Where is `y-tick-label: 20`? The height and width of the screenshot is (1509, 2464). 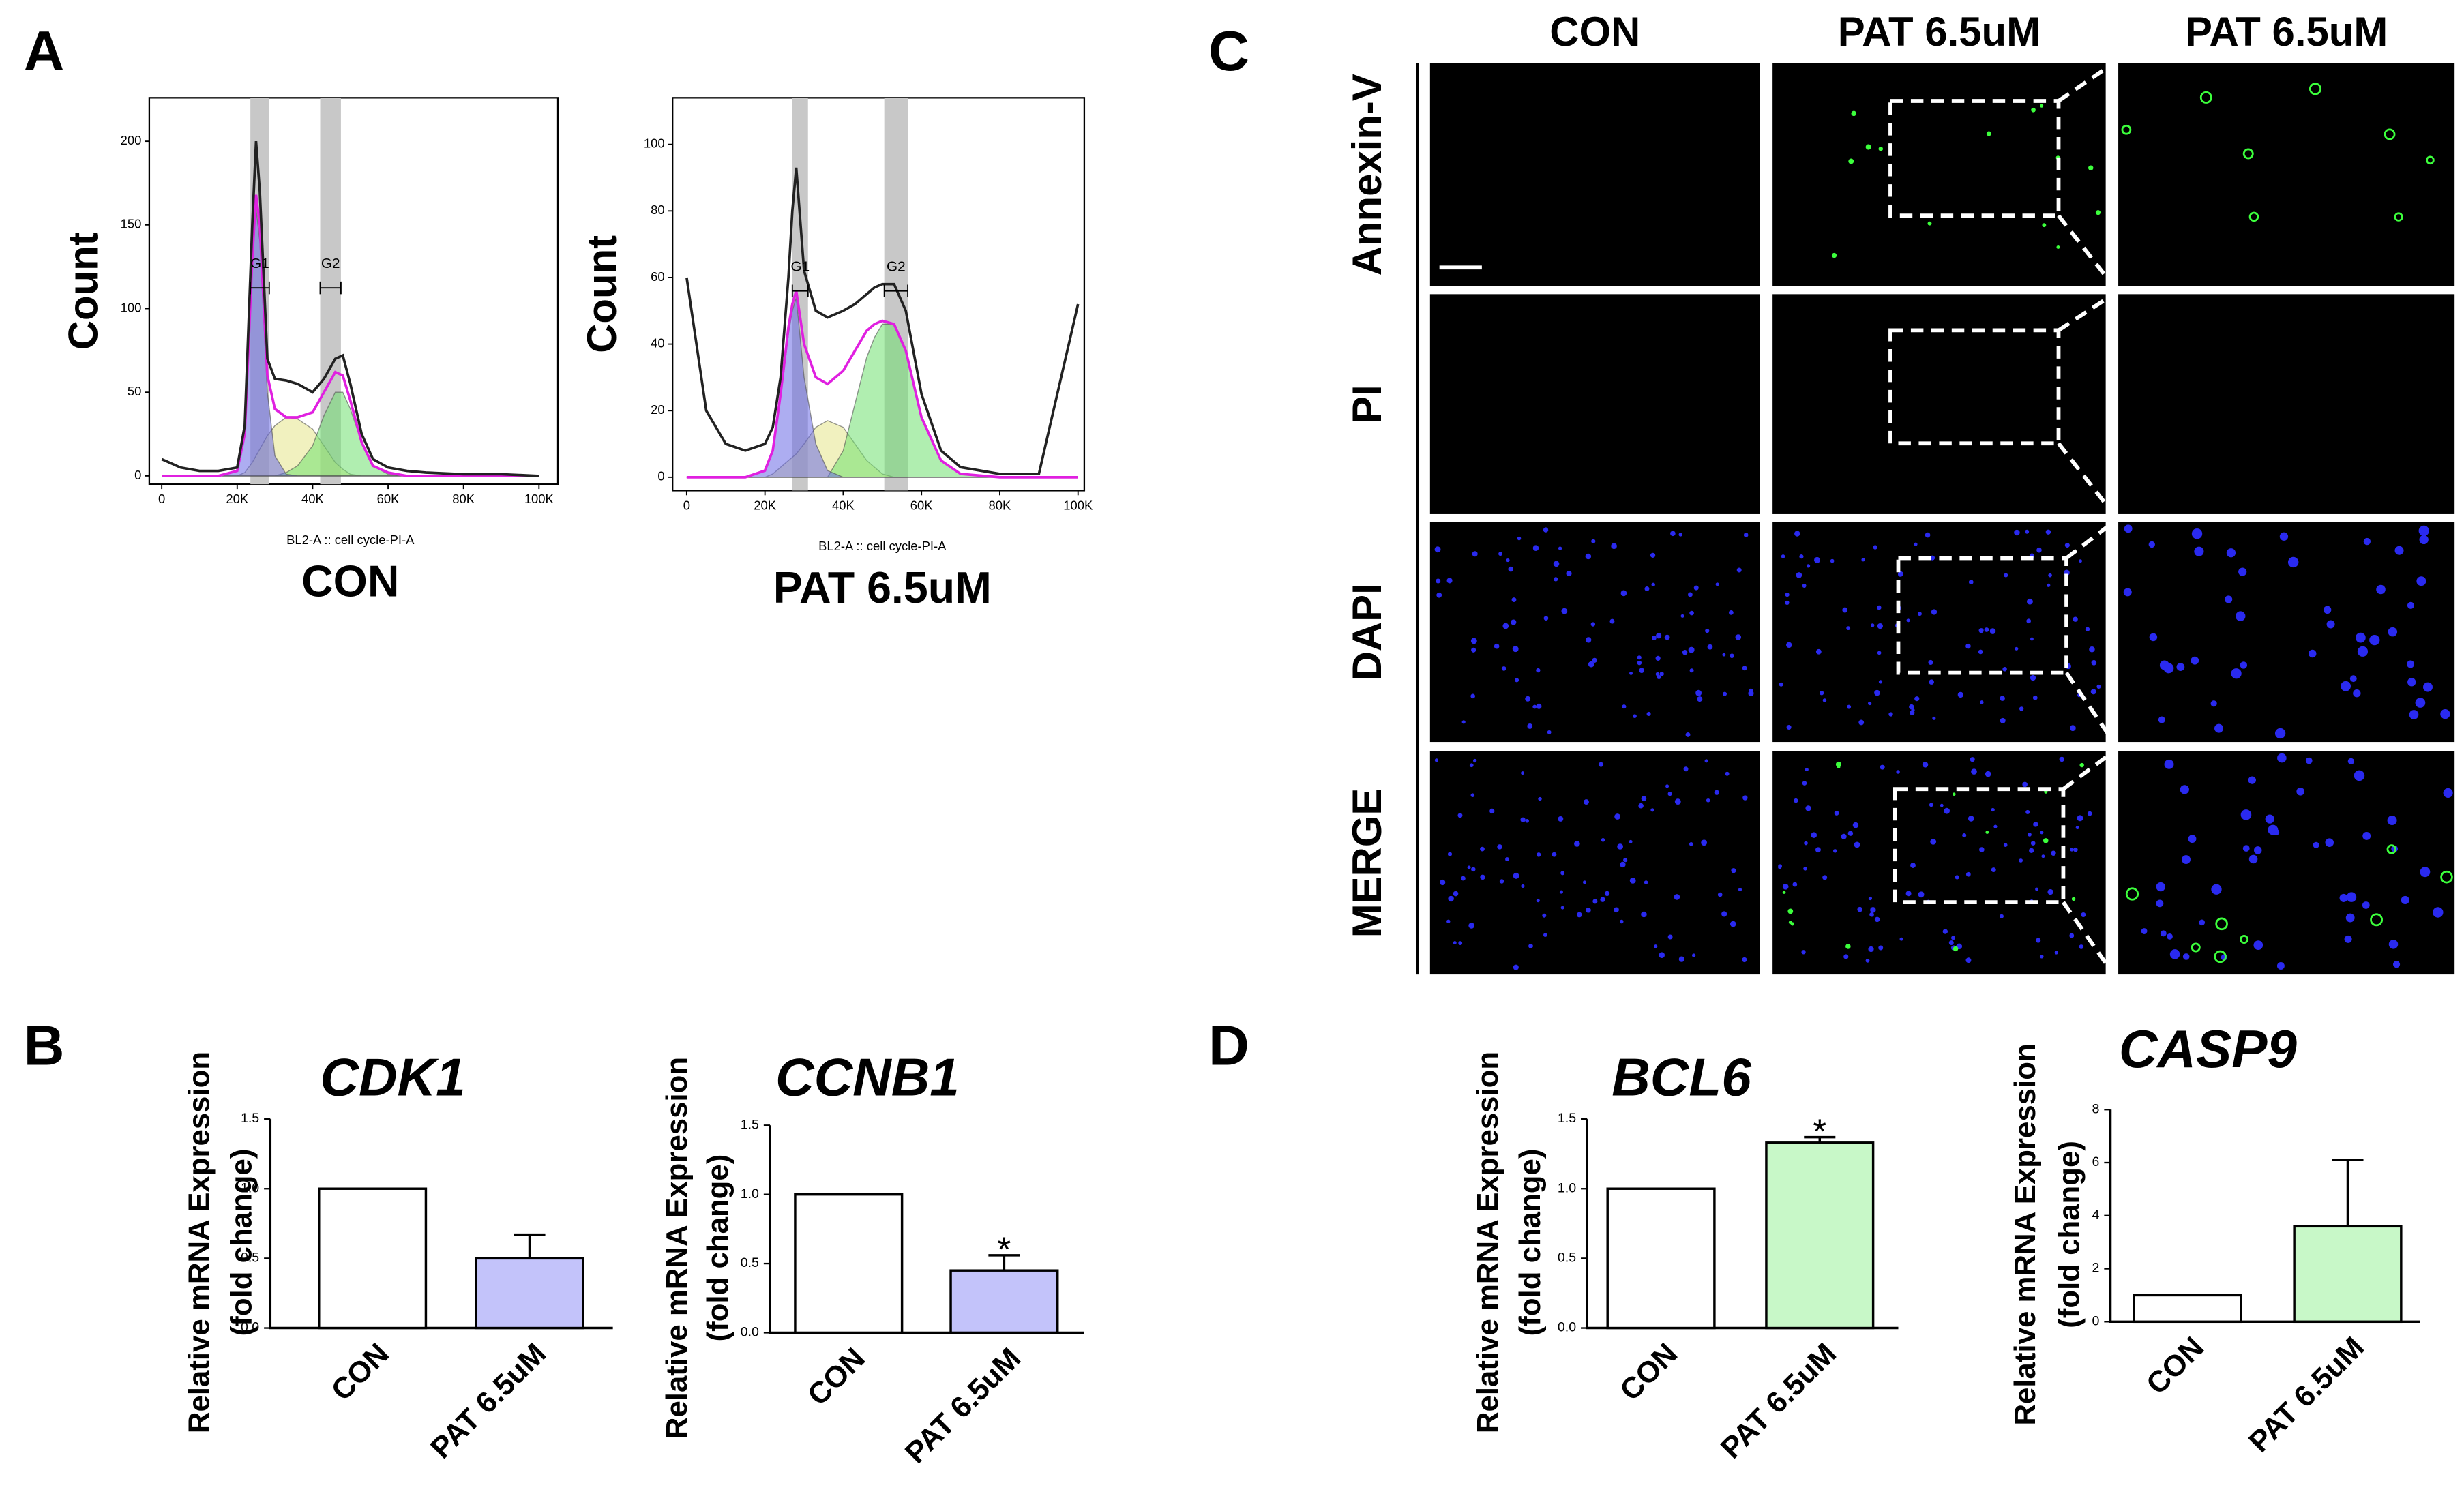 y-tick-label: 20 is located at coordinates (658, 410).